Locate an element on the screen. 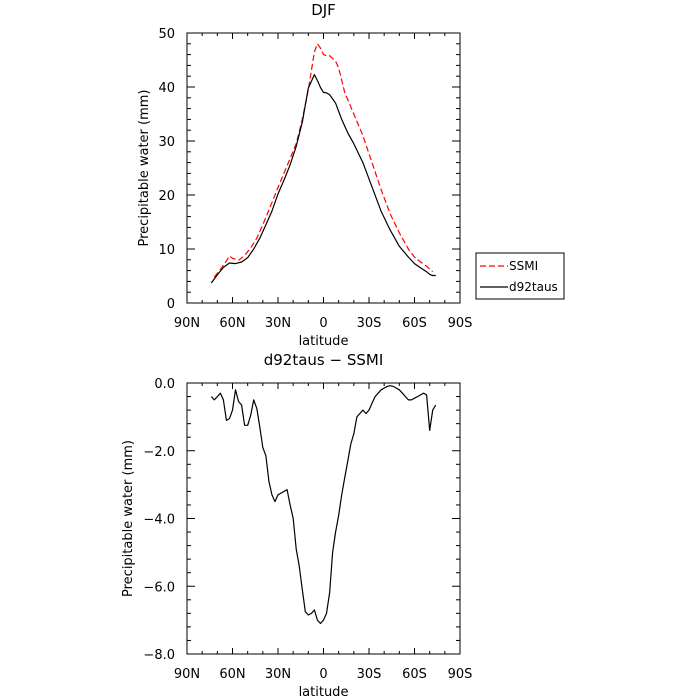 The height and width of the screenshot is (700, 700). y-tick-label: 0.0 is located at coordinates (164, 384).